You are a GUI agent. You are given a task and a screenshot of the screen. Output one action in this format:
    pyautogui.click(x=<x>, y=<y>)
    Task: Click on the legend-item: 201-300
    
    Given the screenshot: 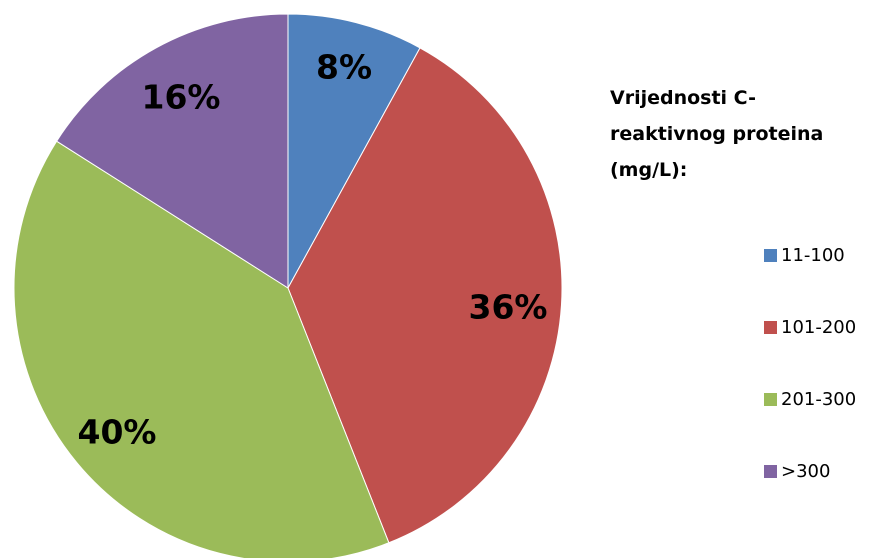 What is the action you would take?
    pyautogui.click(x=810, y=399)
    